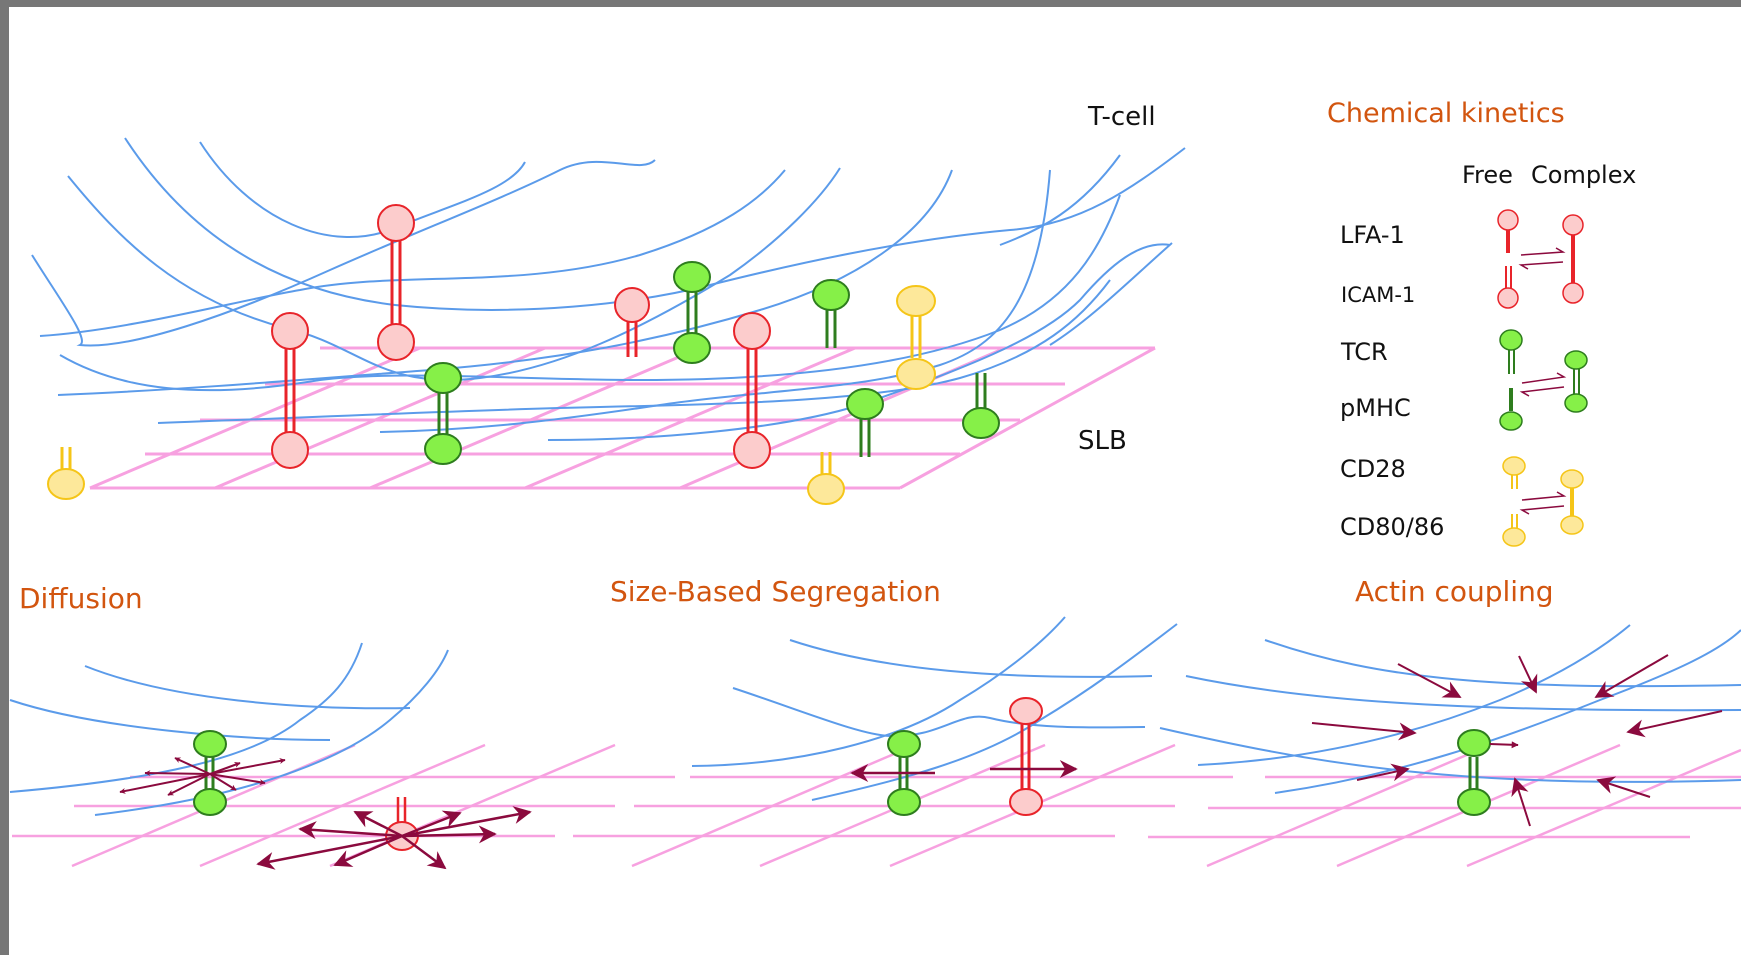 The image size is (1741, 955). Describe the element at coordinates (1121, 117) in the screenshot. I see `tcell-label: T-cell` at that location.